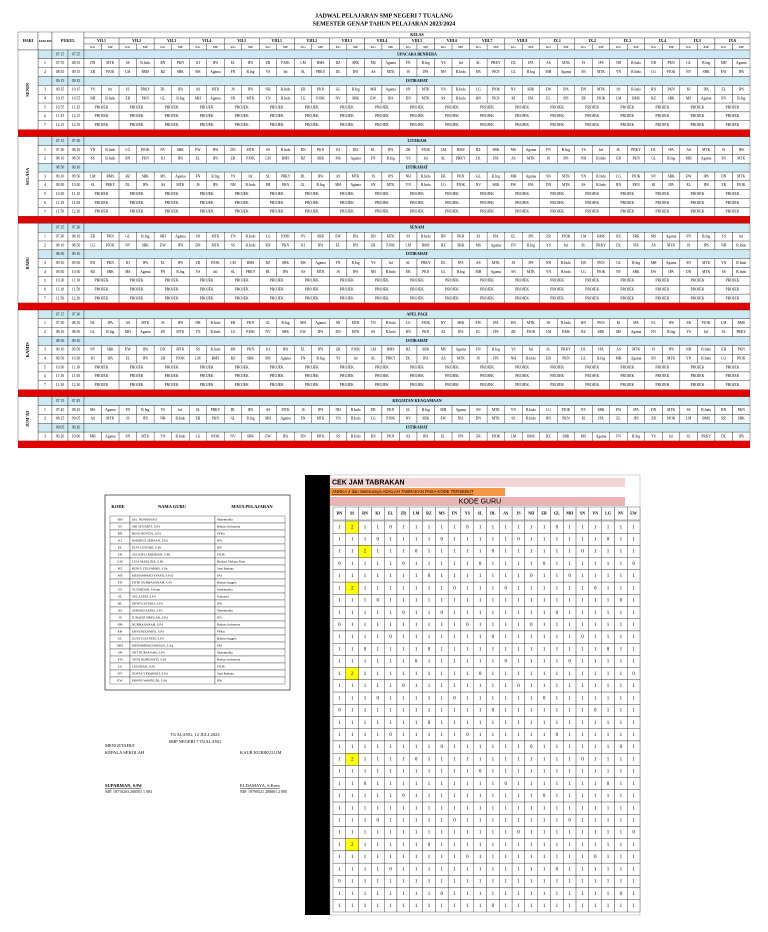  What do you see at coordinates (60, 81) in the screenshot?
I see `time-start: 09.15` at bounding box center [60, 81].